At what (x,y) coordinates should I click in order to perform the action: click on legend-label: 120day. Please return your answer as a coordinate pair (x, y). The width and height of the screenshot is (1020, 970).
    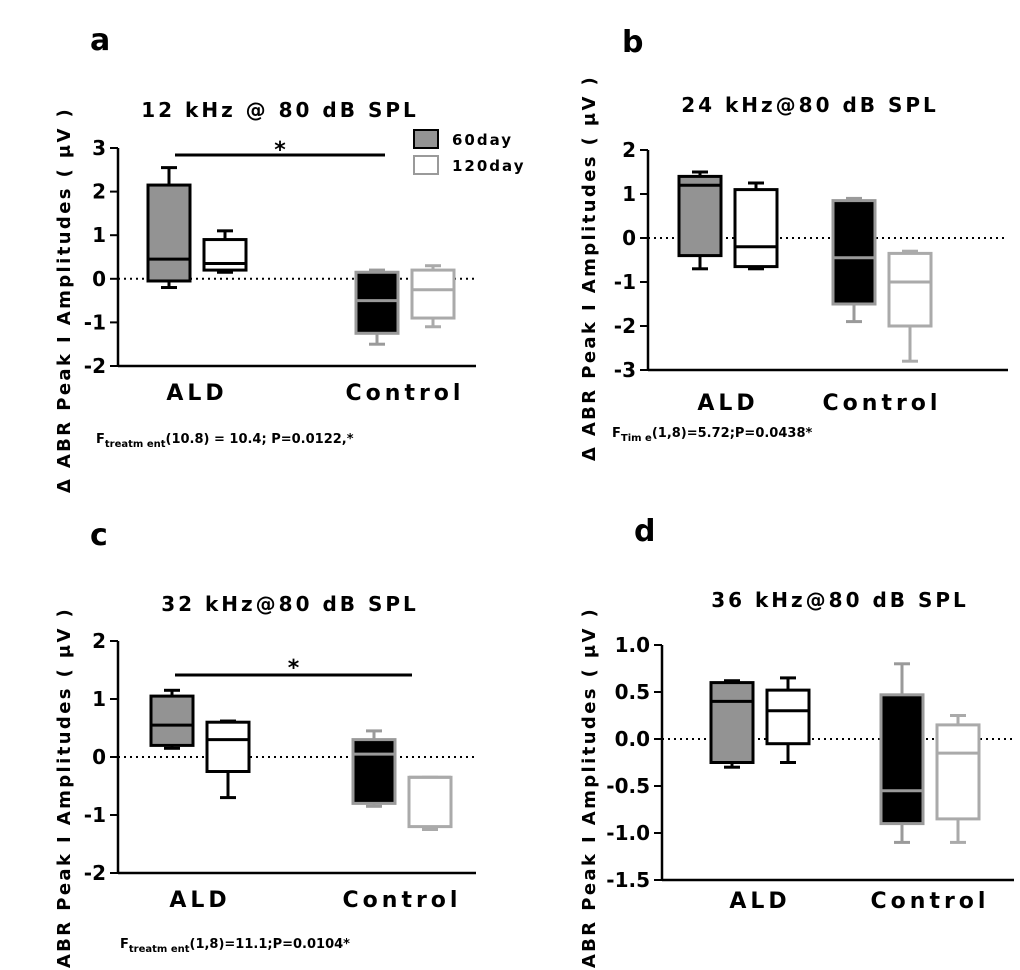
    Looking at the image, I should click on (489, 166).